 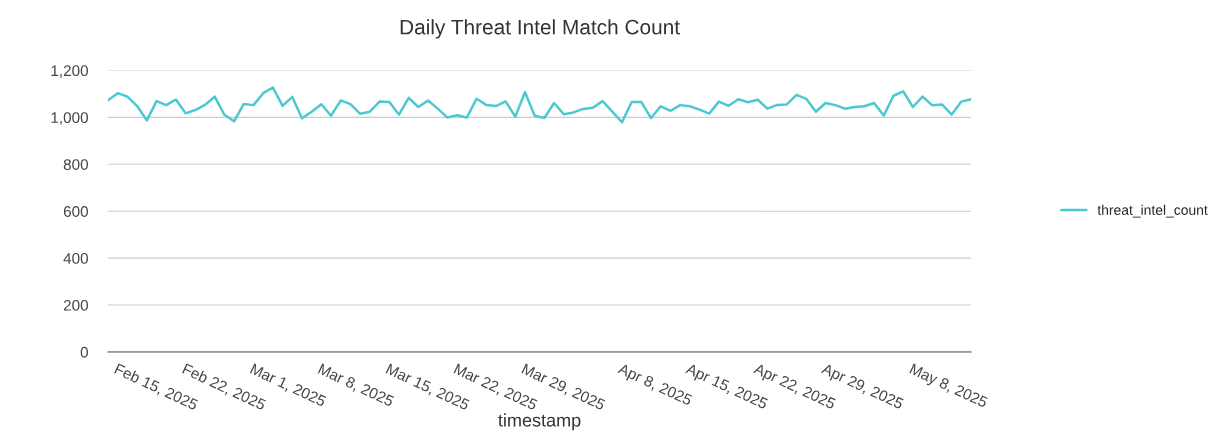 What do you see at coordinates (1152, 211) in the screenshot?
I see `legend-label: threat_intel_count` at bounding box center [1152, 211].